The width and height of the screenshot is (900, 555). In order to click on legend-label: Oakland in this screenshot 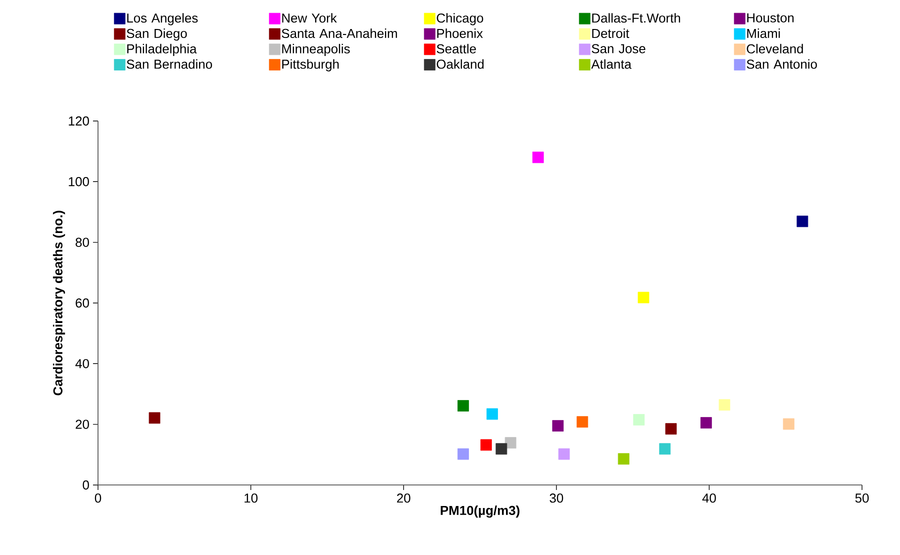, I will do `click(460, 64)`.